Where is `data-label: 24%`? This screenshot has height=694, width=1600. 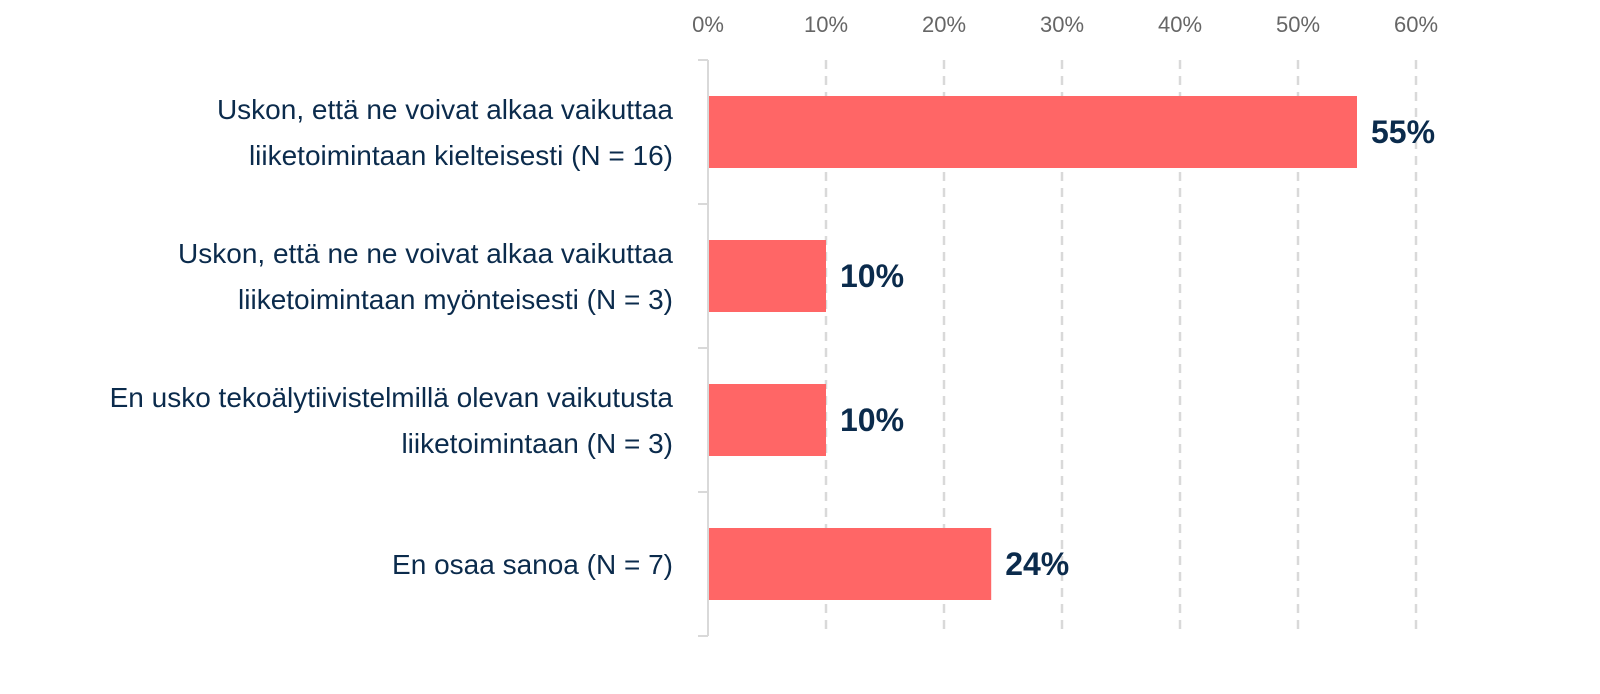 data-label: 24% is located at coordinates (1037, 564).